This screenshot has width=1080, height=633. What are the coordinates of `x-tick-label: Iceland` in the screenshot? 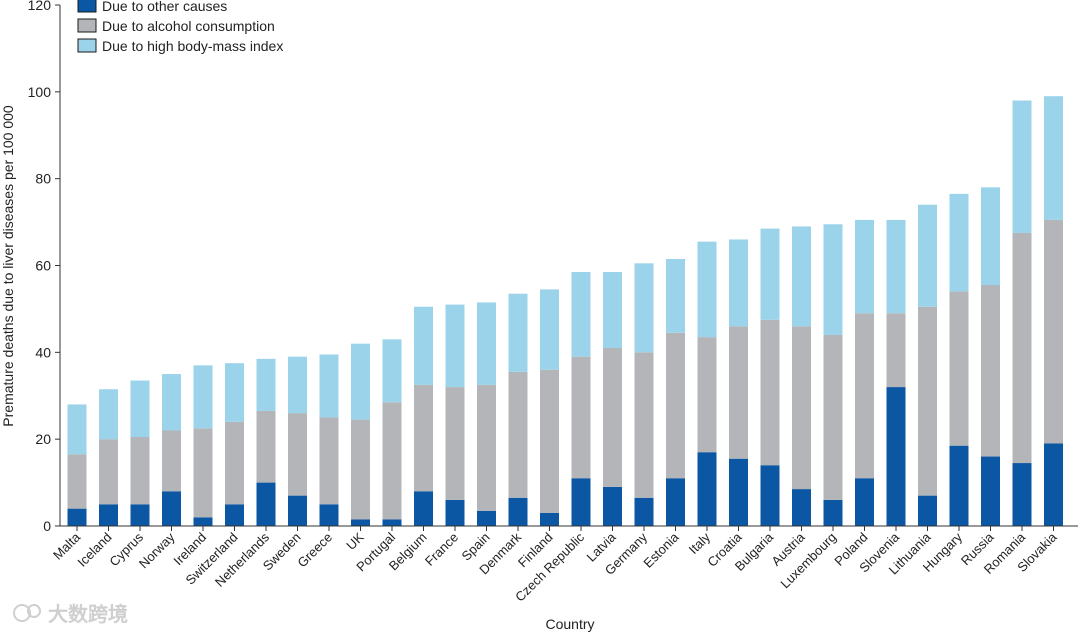 It's located at (94, 550).